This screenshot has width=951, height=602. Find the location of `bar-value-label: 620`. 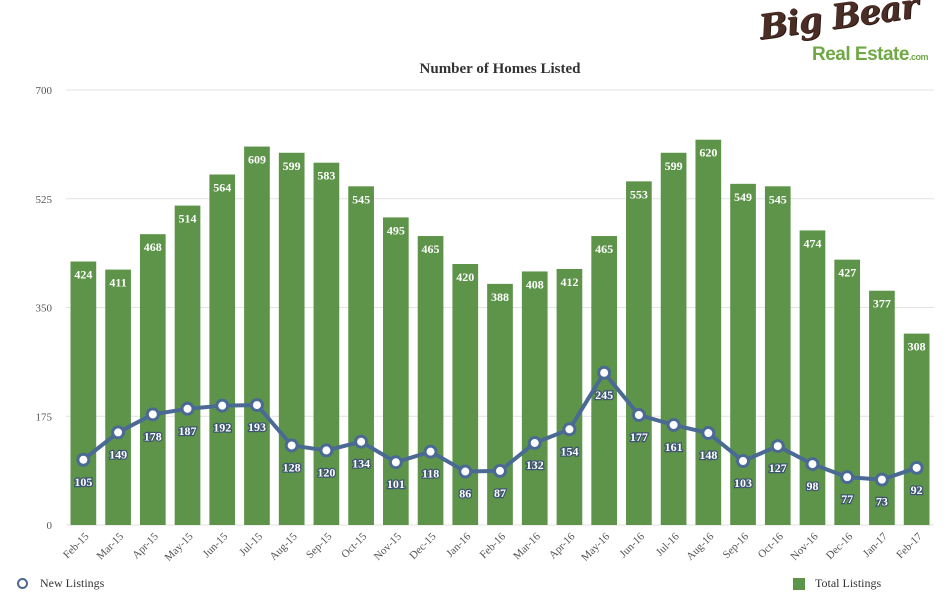

bar-value-label: 620 is located at coordinates (708, 153).